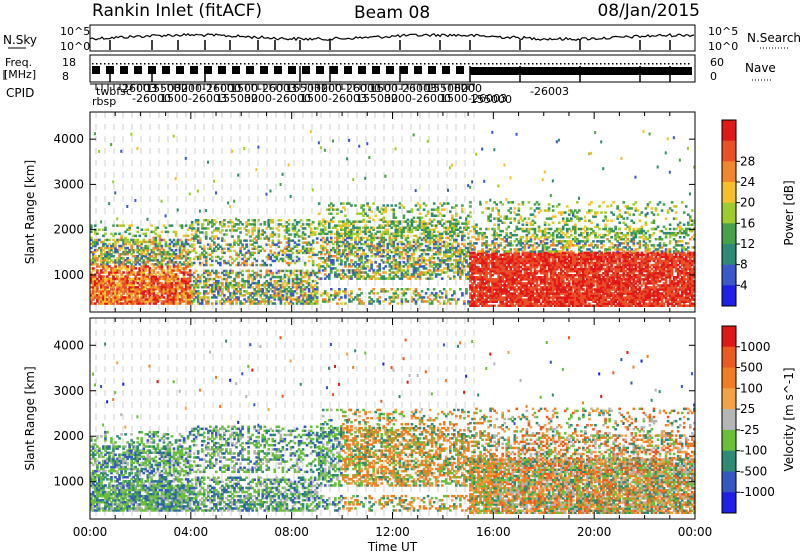 The image size is (800, 554). What do you see at coordinates (348, 70) in the screenshot?
I see `freq-bar` at bounding box center [348, 70].